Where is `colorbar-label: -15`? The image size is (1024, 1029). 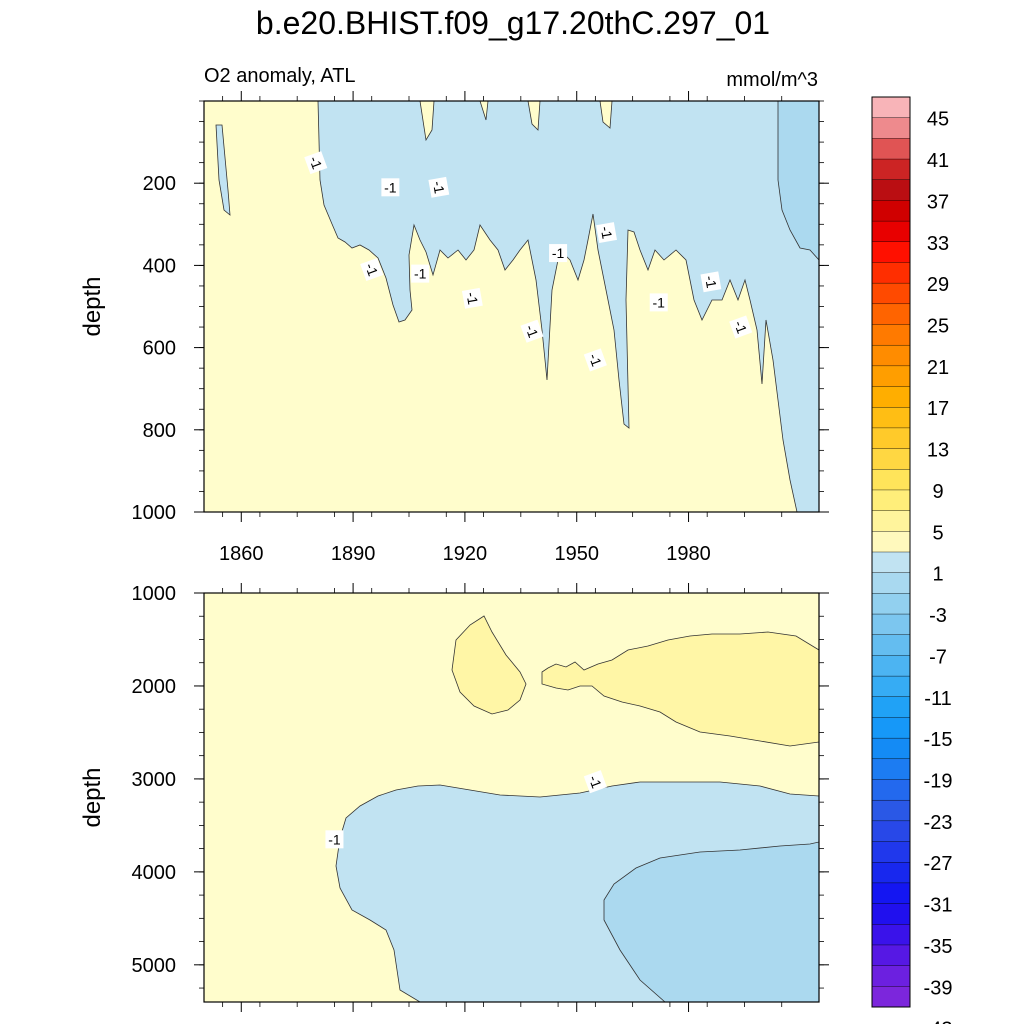 colorbar-label: -15 is located at coordinates (938, 740).